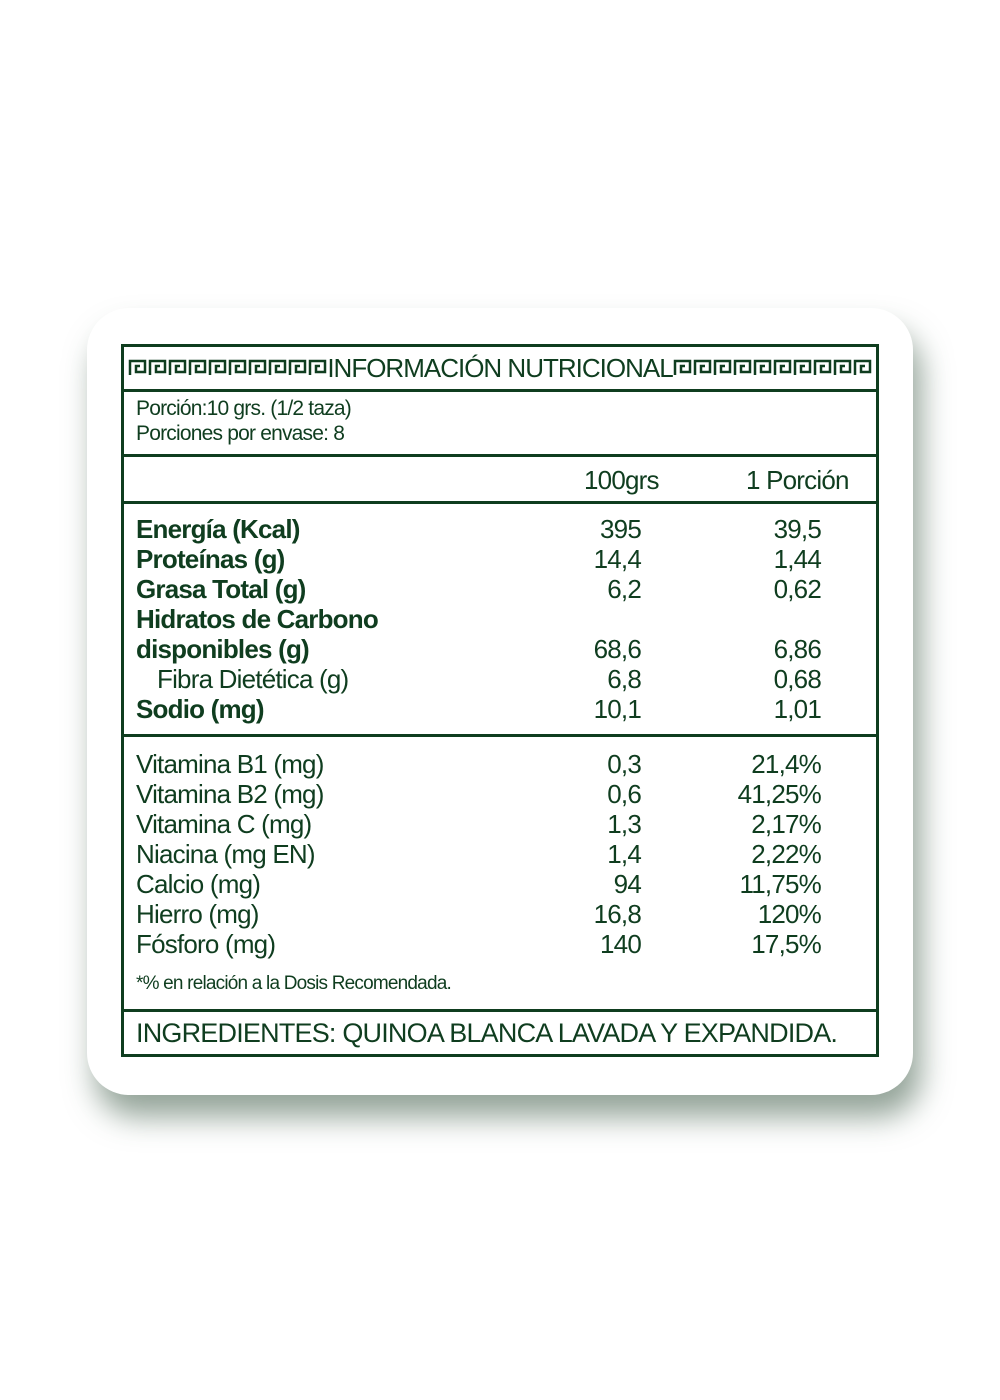 The width and height of the screenshot is (1000, 1400). I want to click on value-100g: 94, so click(627, 884).